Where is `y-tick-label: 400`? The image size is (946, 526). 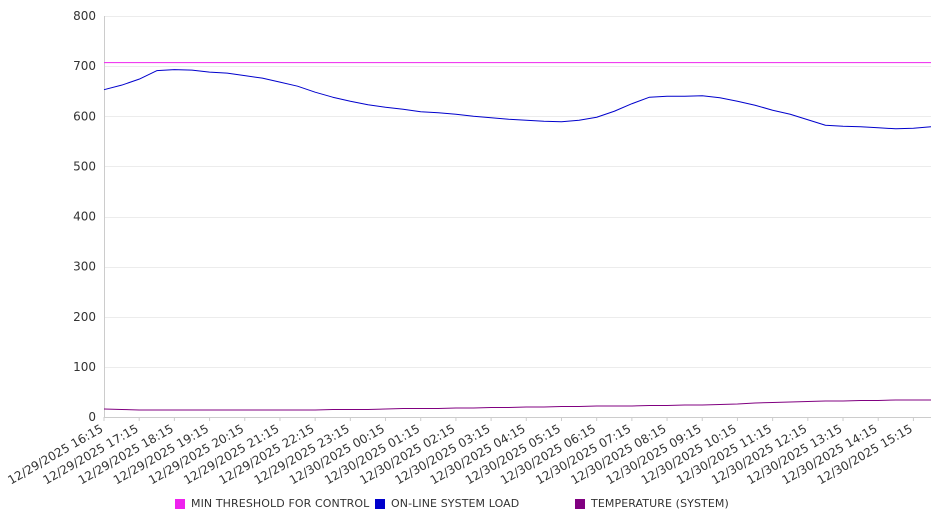 y-tick-label: 400 is located at coordinates (84, 217).